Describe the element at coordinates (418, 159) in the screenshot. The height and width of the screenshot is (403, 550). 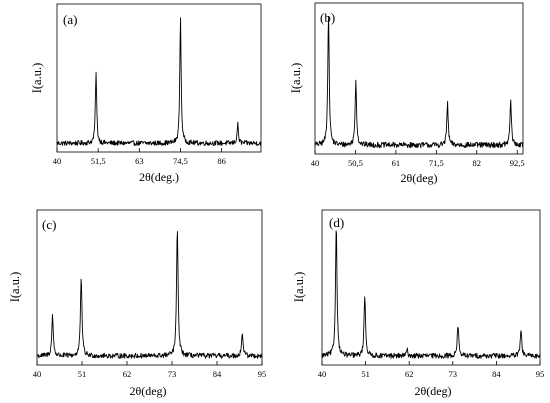
I see `panel-b-ticks: 40 50,5 61 71,5 82 92,5` at that location.